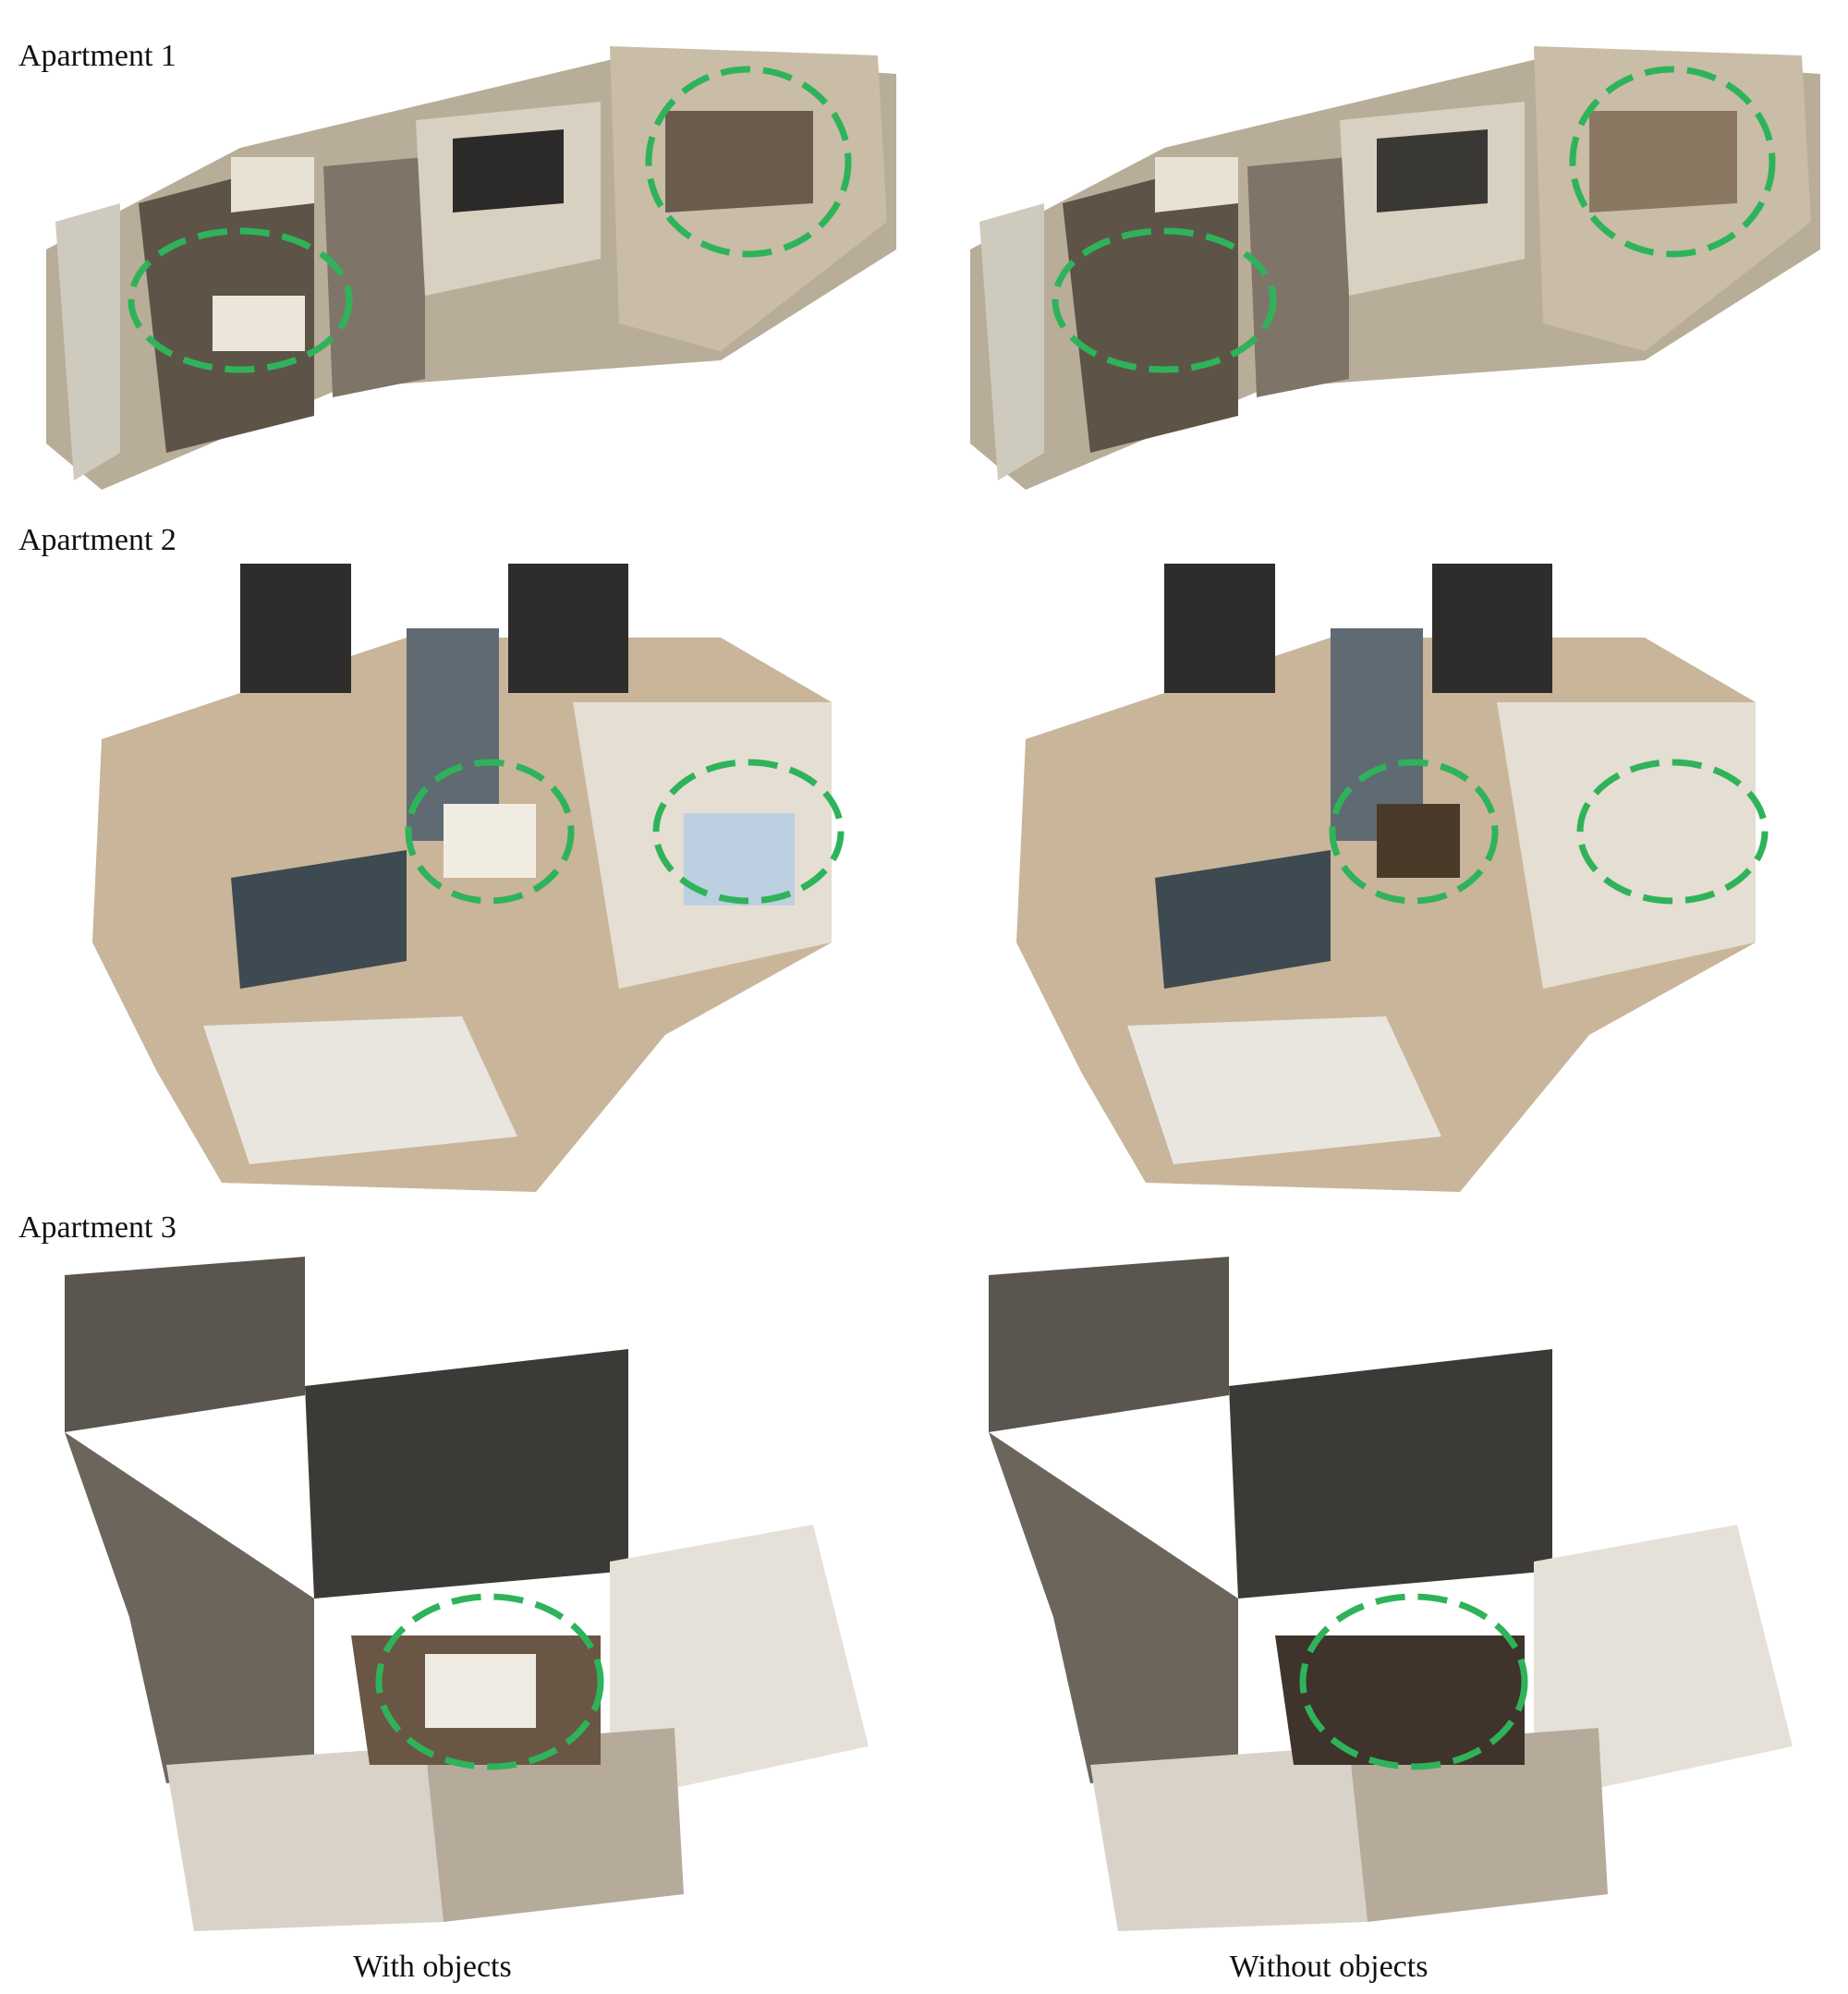 The image size is (1848, 1994). Describe the element at coordinates (97, 1227) in the screenshot. I see `row-label-apartment-3: Apartment 3` at that location.